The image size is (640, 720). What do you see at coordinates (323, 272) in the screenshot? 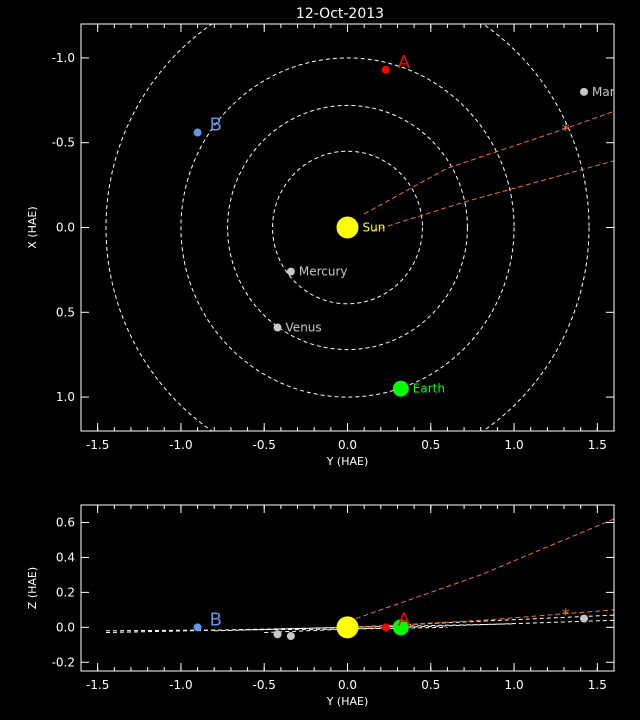
I see `mercury-label: Mercury` at bounding box center [323, 272].